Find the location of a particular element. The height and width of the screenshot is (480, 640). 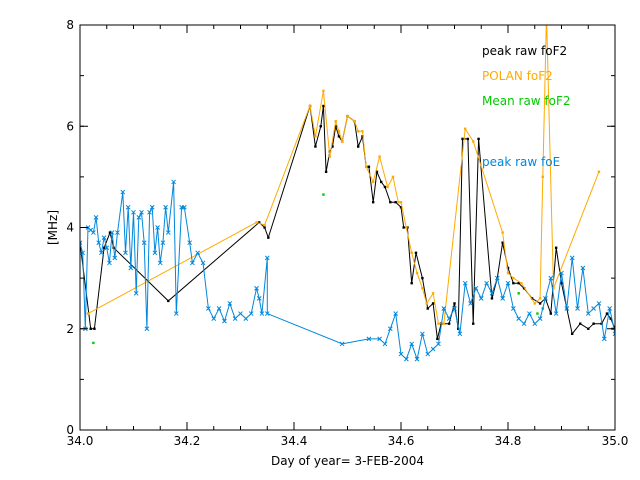

y-tick-label: 8 is located at coordinates (70, 25).